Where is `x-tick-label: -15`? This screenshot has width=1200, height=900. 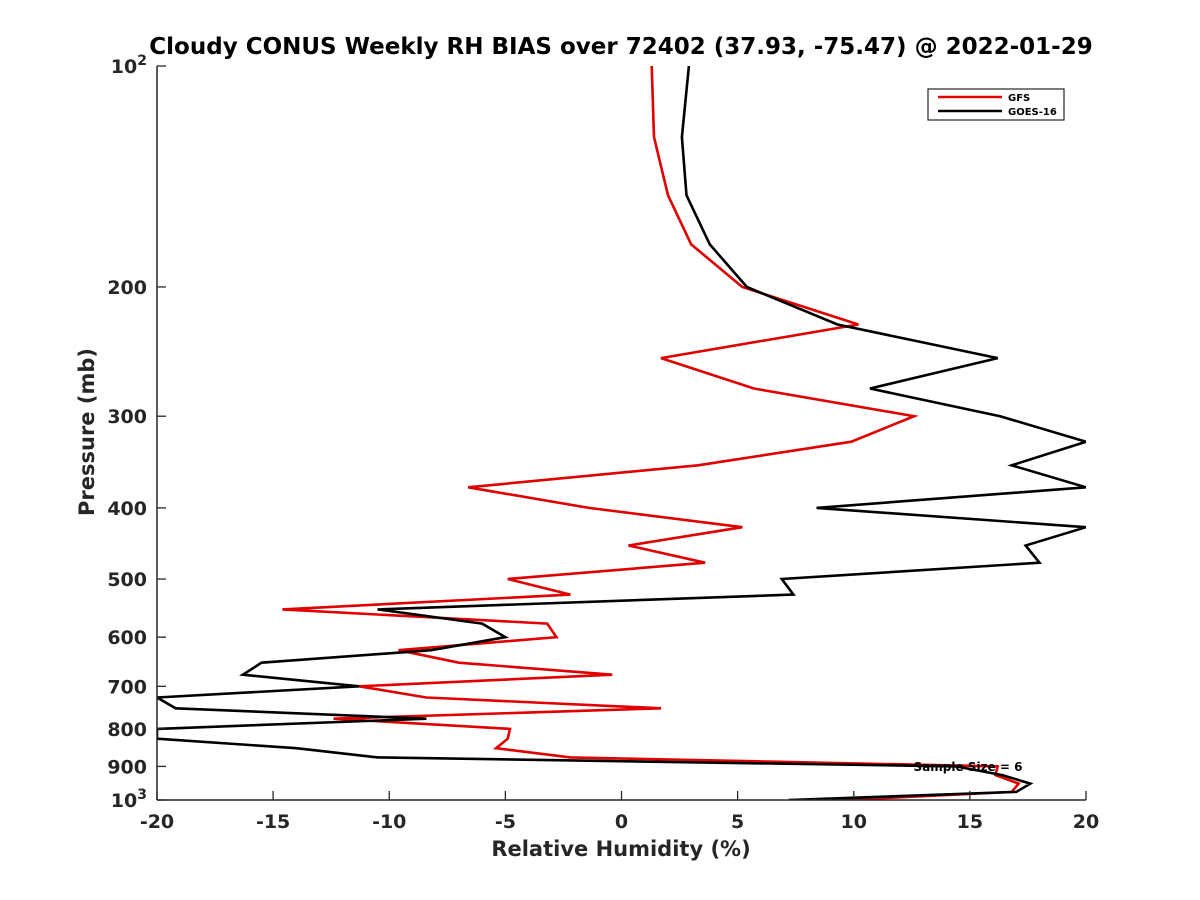 x-tick-label: -15 is located at coordinates (273, 822).